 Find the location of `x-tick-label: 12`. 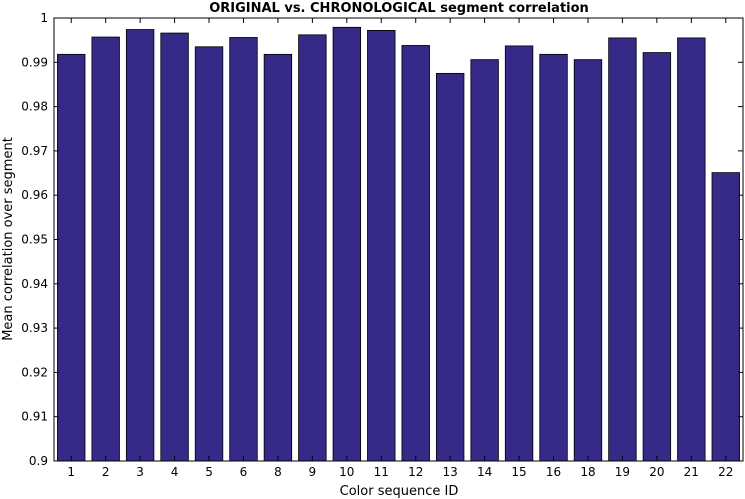

x-tick-label: 12 is located at coordinates (415, 472).